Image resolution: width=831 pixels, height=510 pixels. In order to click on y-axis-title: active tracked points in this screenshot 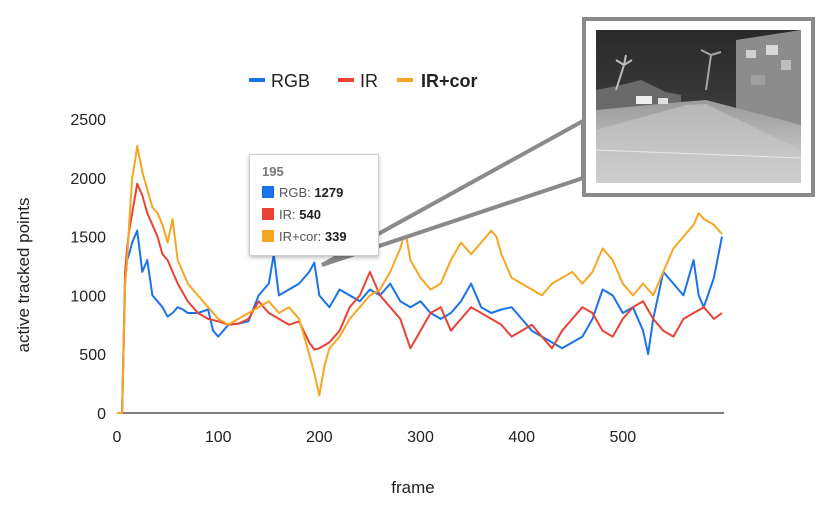, I will do `click(23, 275)`.